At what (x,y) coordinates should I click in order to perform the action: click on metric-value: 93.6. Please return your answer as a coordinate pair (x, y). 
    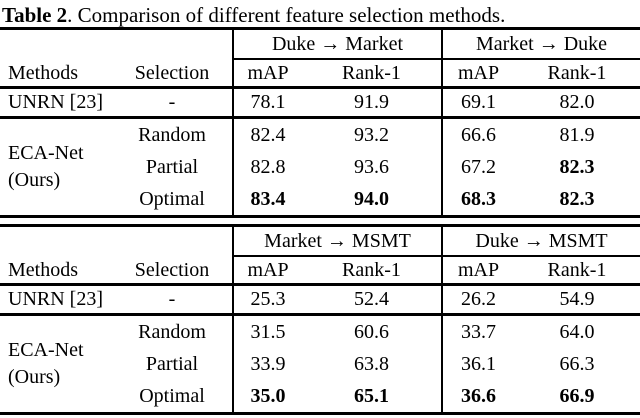
    Looking at the image, I should click on (371, 166).